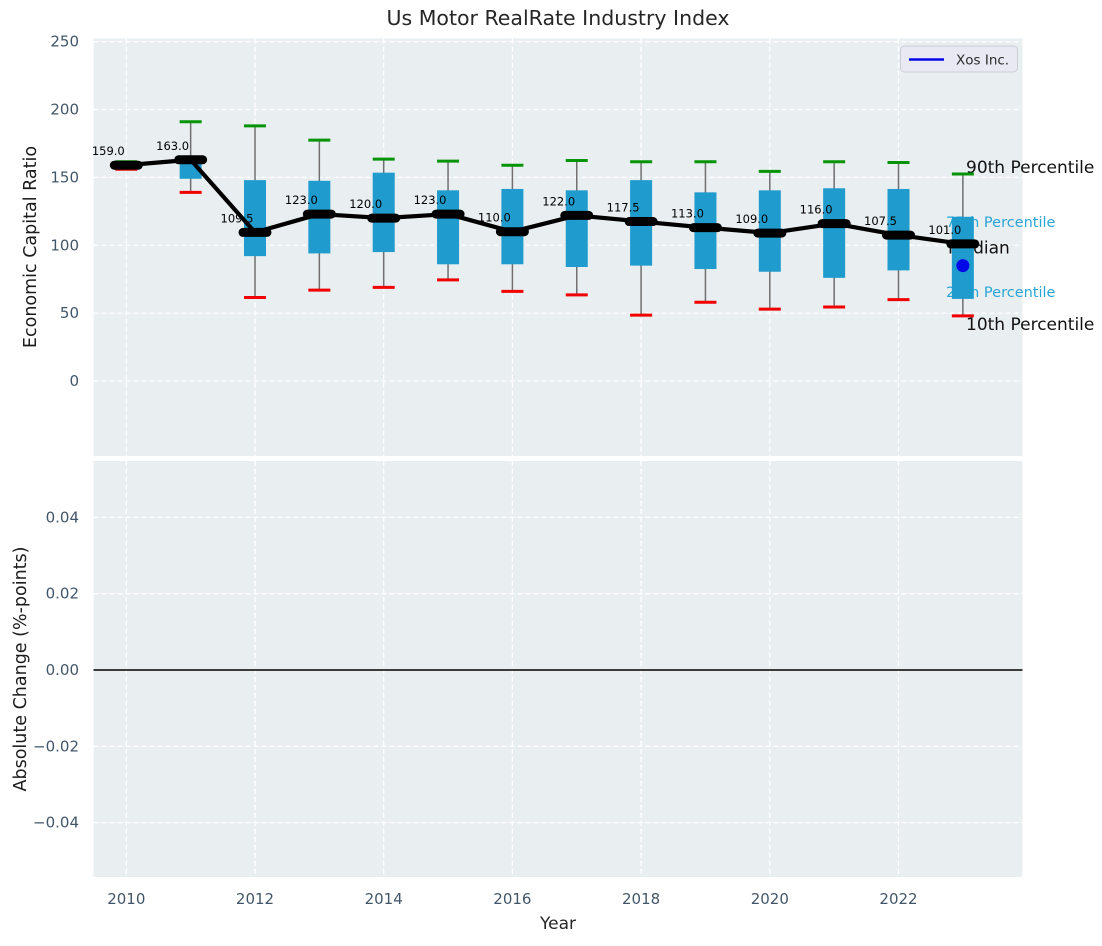 The width and height of the screenshot is (1102, 946). Describe the element at coordinates (62, 517) in the screenshot. I see `bottom-y-tick-0.04: 0.04` at that location.